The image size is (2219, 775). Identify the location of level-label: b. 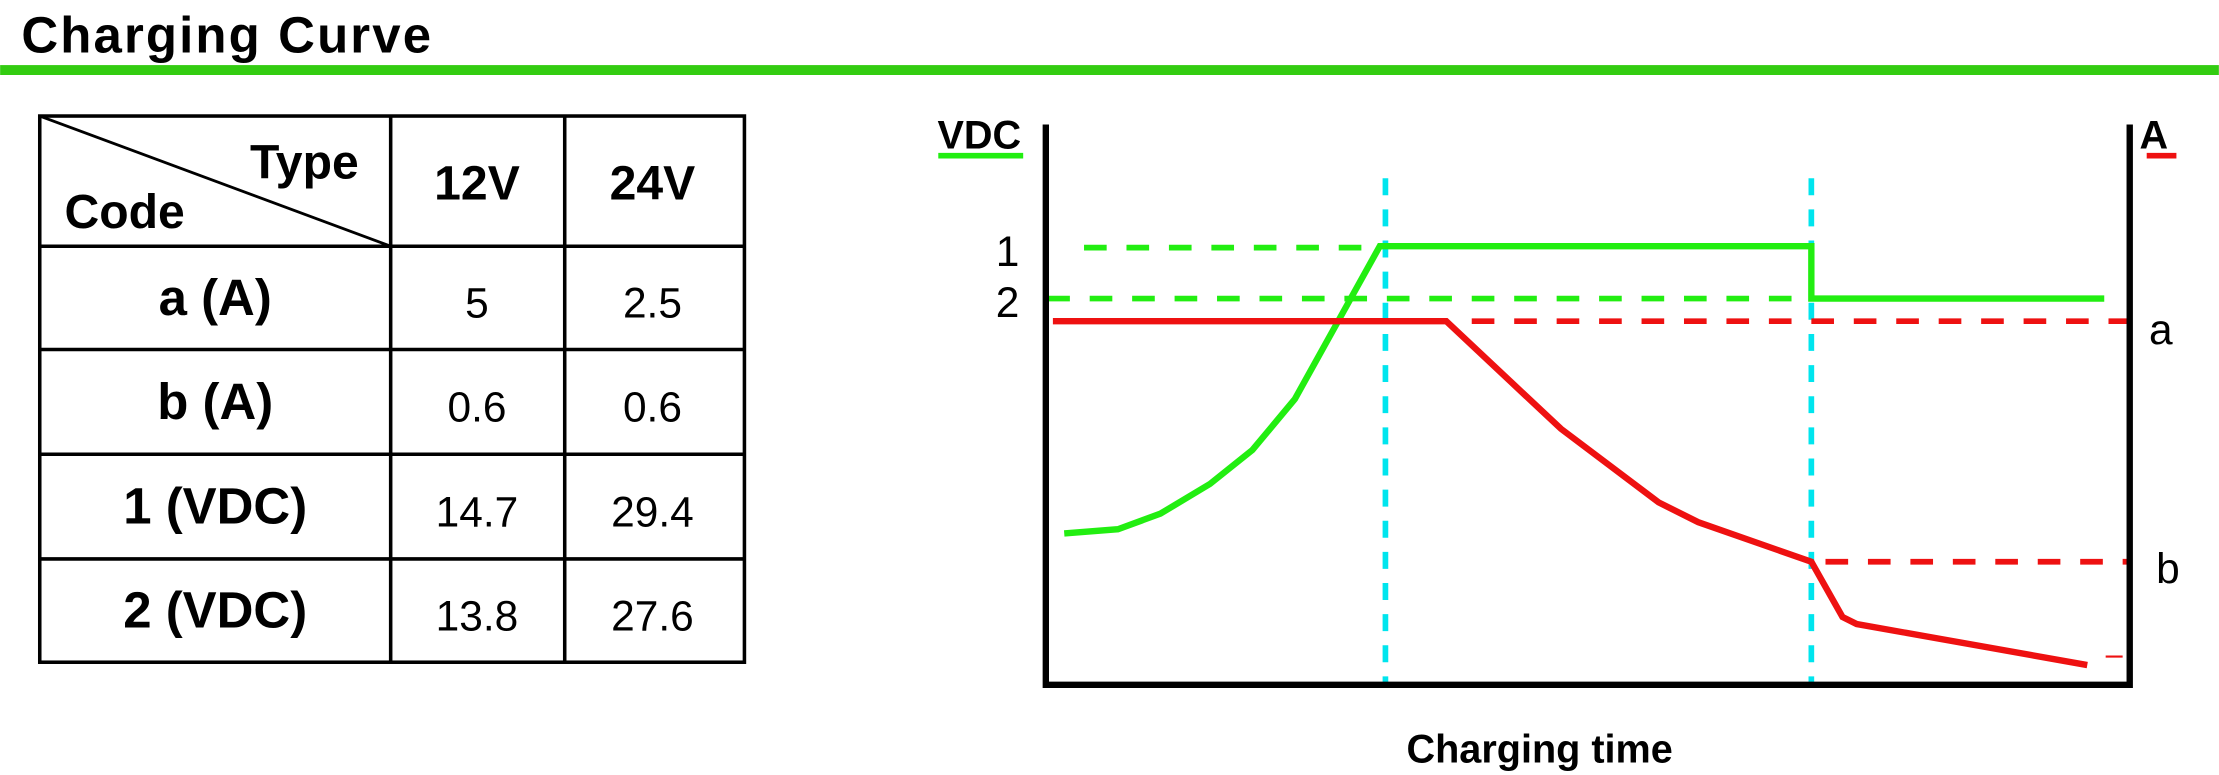
(2168, 568).